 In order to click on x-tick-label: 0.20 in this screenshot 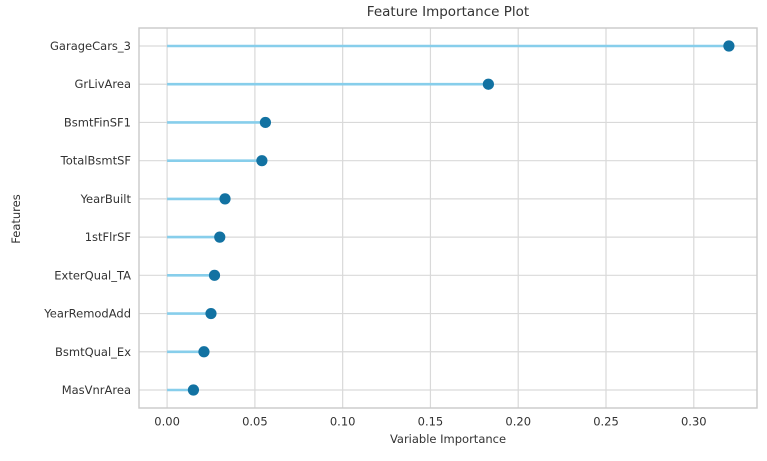, I will do `click(518, 422)`.